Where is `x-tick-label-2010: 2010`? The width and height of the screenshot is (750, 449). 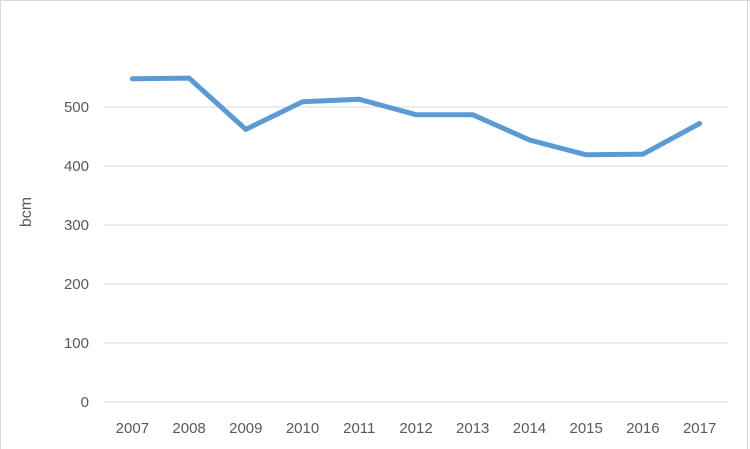 x-tick-label-2010: 2010 is located at coordinates (302, 428).